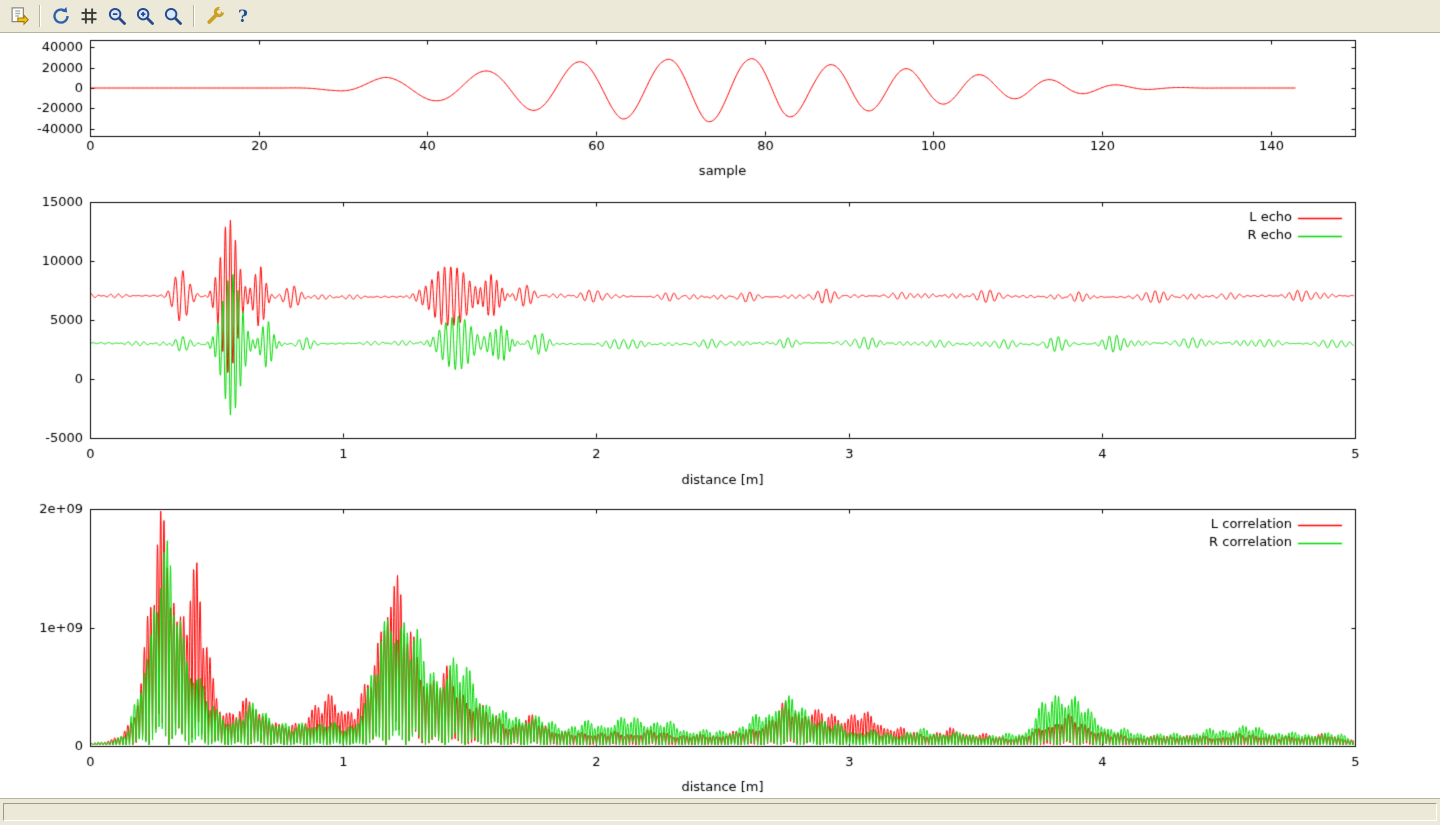 This screenshot has width=1440, height=825. I want to click on zoom-previous-icon, so click(117, 16).